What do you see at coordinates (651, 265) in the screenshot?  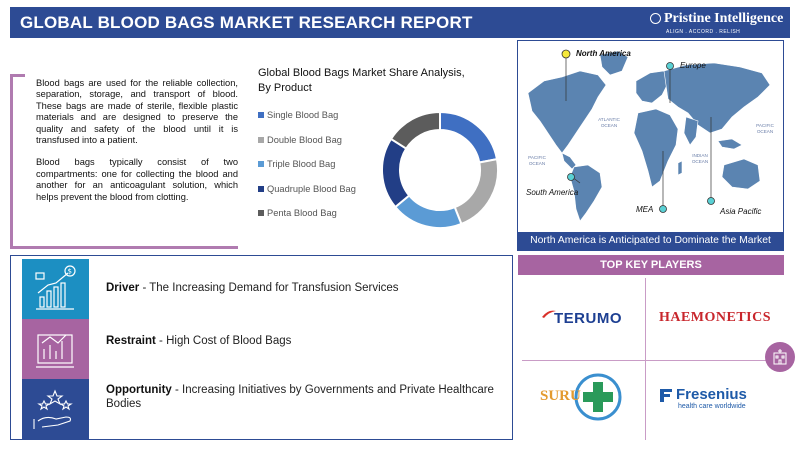 I see `key-players-title: TOP KEY PLAYERS` at bounding box center [651, 265].